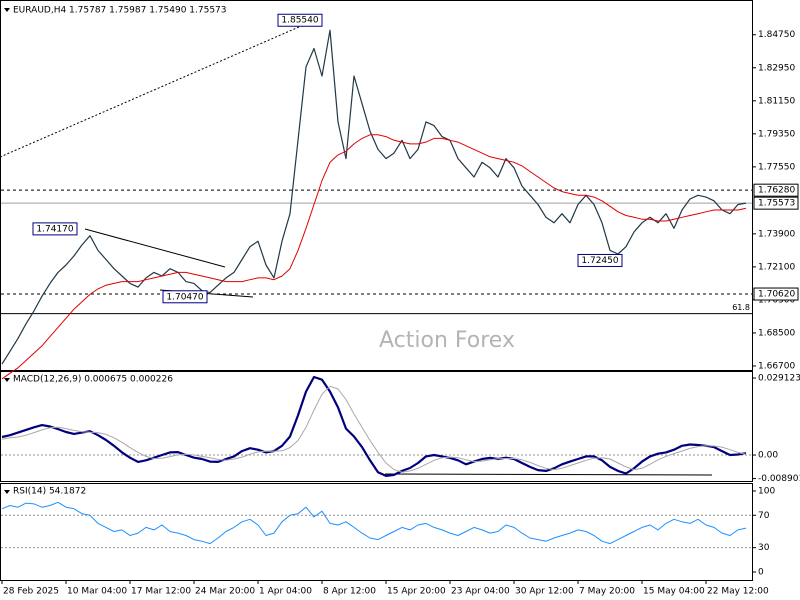 The image size is (800, 600). I want to click on annotation-label: 1.74170, so click(54, 229).